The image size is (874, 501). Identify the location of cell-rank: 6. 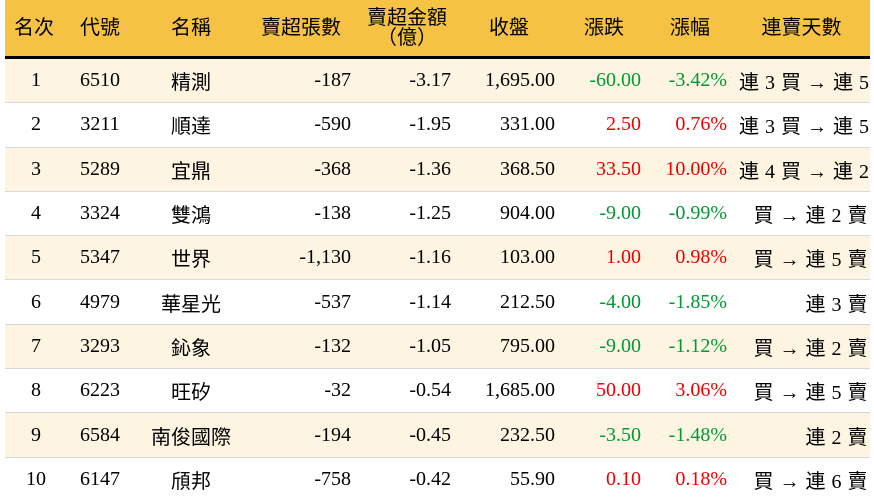
(34, 302).